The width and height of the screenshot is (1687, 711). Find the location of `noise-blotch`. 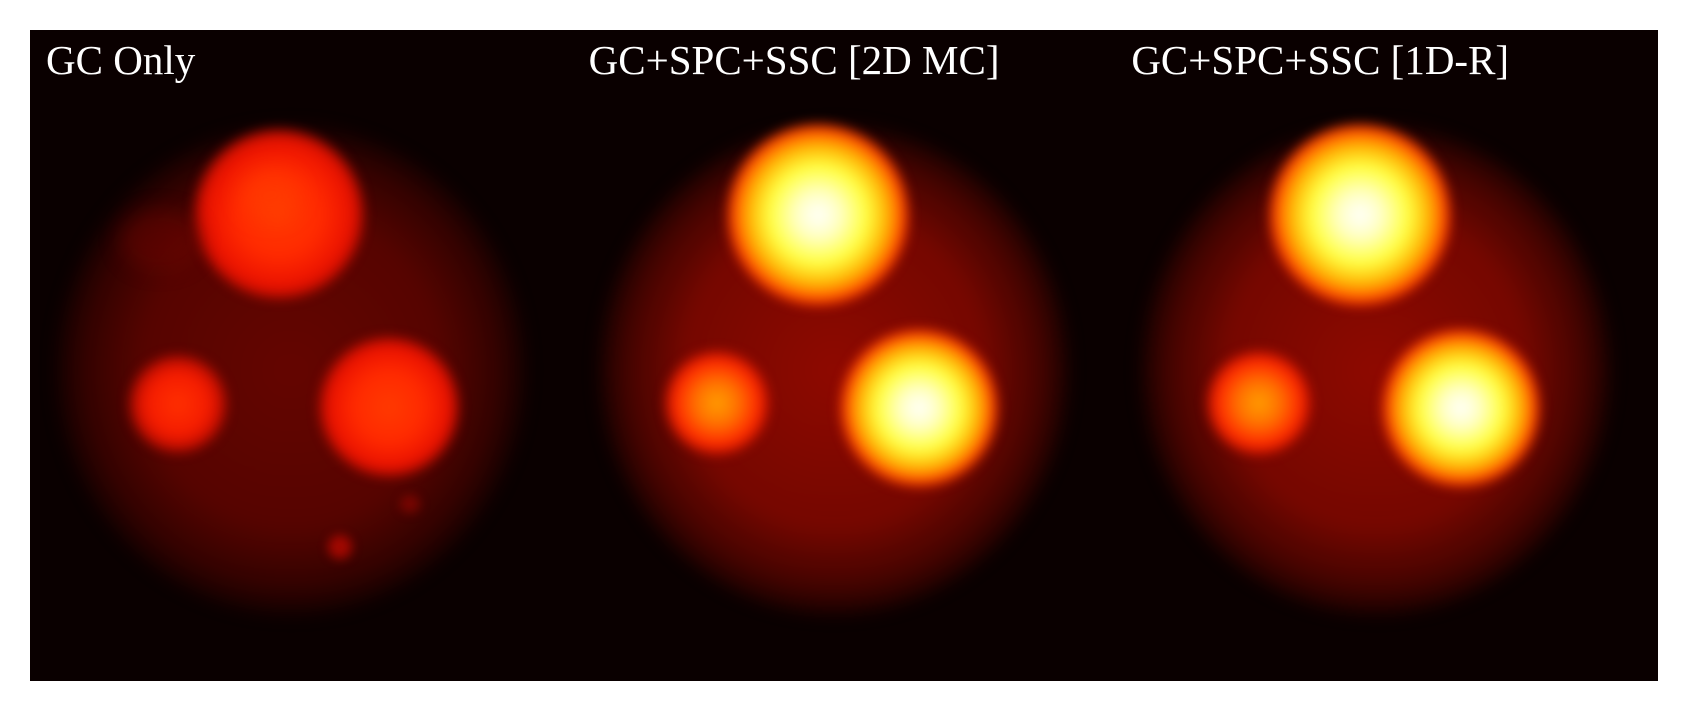

noise-blotch is located at coordinates (160, 240).